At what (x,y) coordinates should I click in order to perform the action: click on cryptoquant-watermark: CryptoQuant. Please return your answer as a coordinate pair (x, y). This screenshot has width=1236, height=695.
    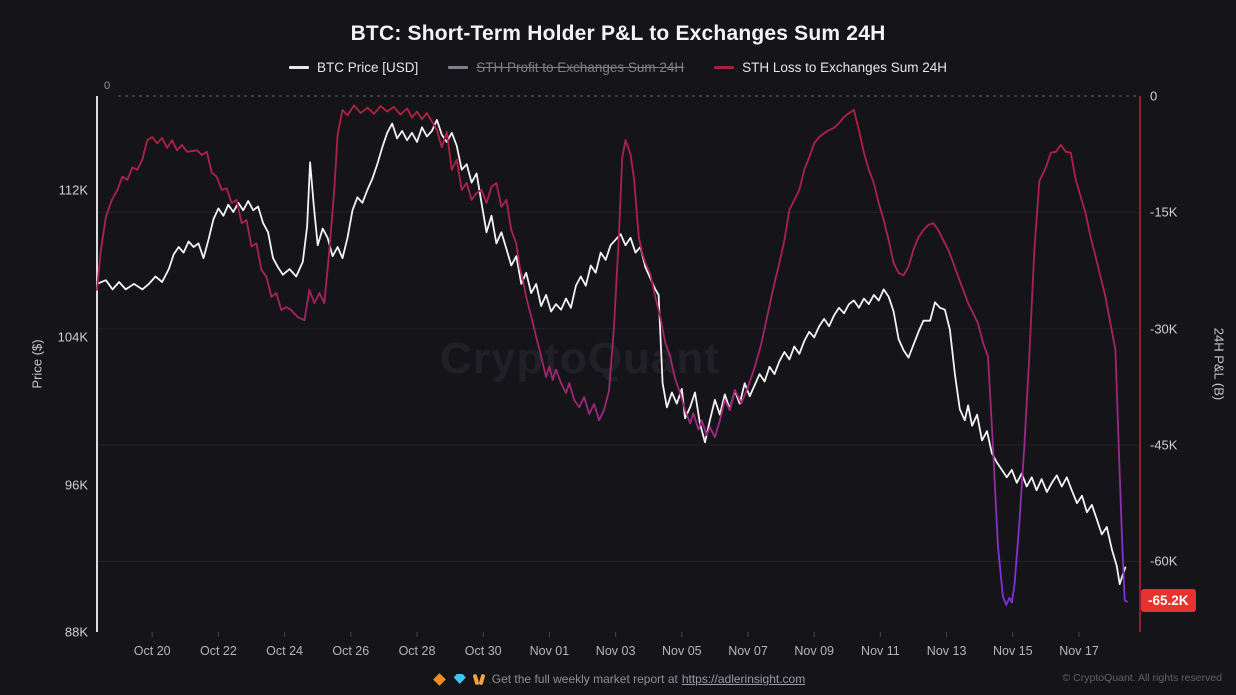
    Looking at the image, I should click on (580, 358).